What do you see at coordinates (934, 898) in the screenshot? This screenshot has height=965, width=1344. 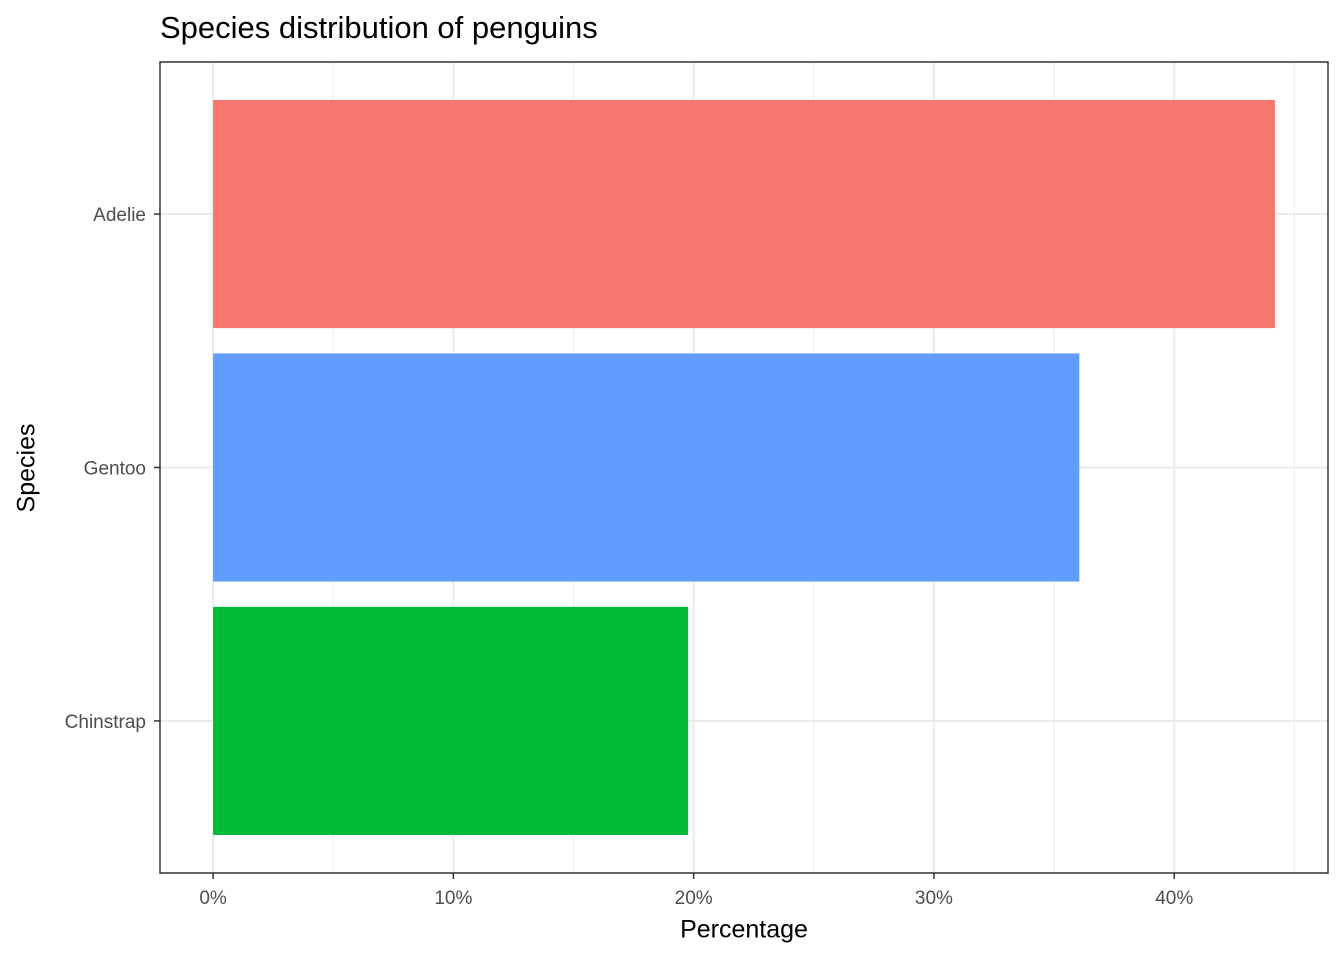 I see `x-tick-label: 30%` at bounding box center [934, 898].